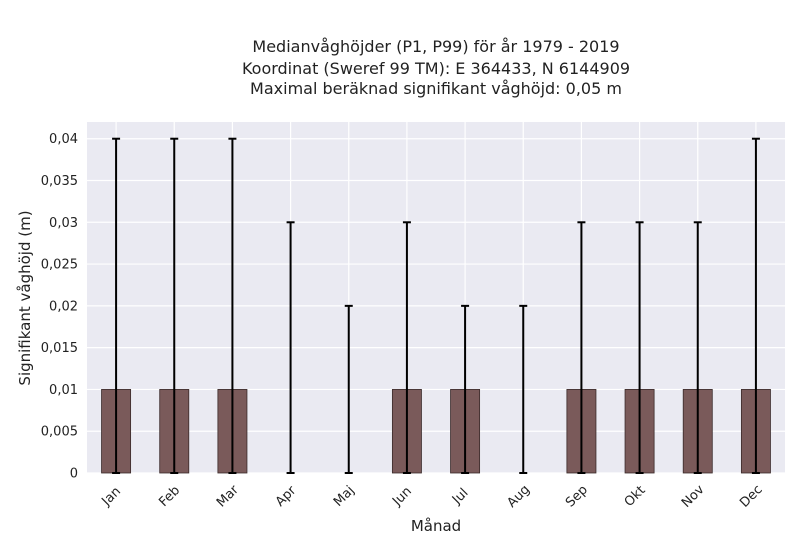  Describe the element at coordinates (581, 347) in the screenshot. I see `error-bar-sep` at that location.